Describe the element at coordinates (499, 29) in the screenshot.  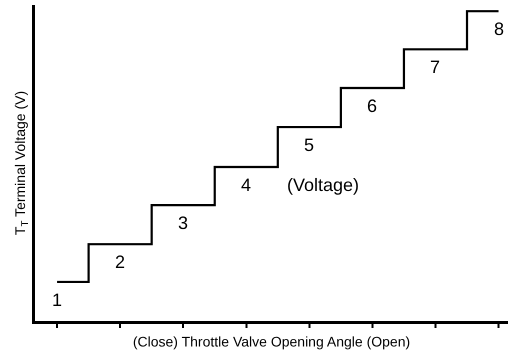
I see `x-tick-label: 8` at that location.